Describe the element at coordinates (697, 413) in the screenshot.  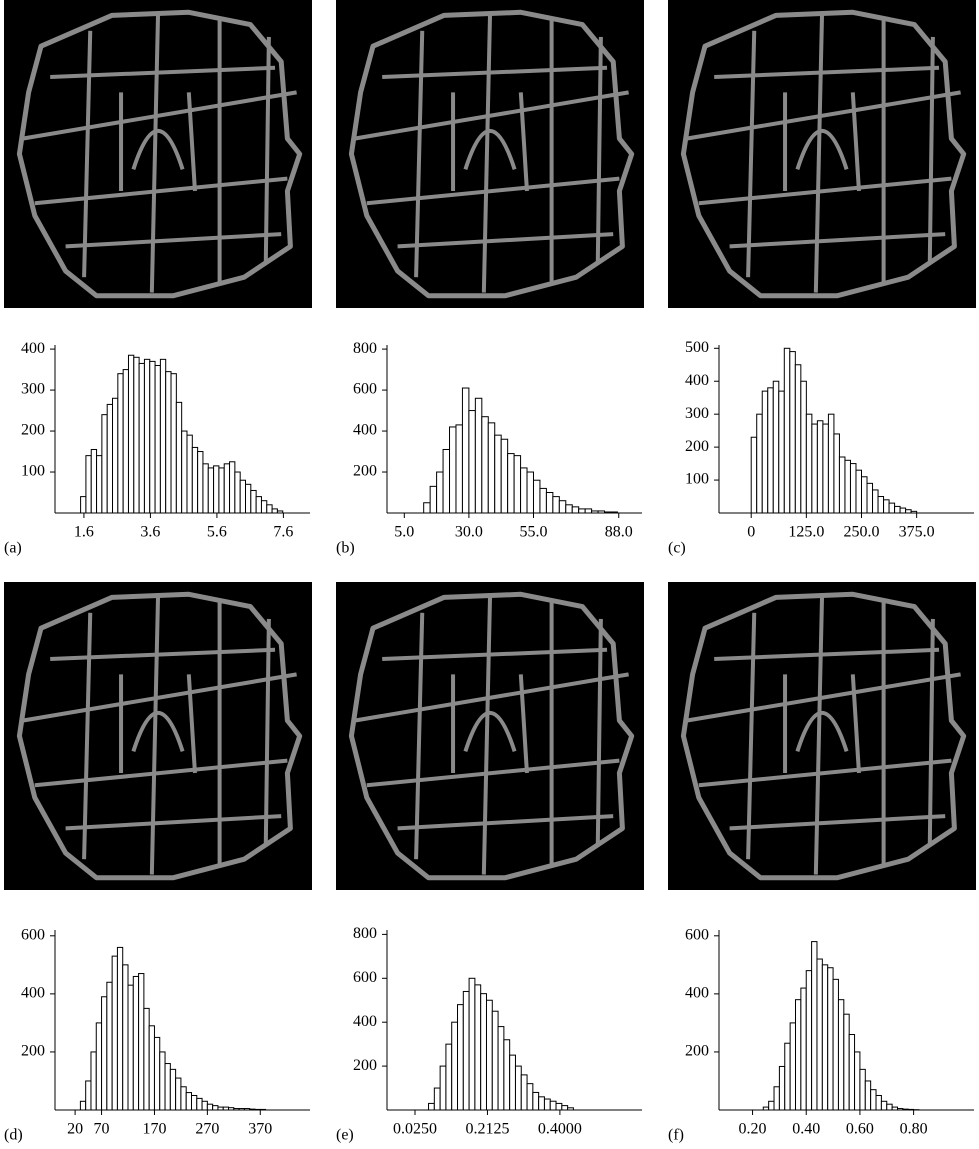
I see `y-tick-label: 300` at that location.